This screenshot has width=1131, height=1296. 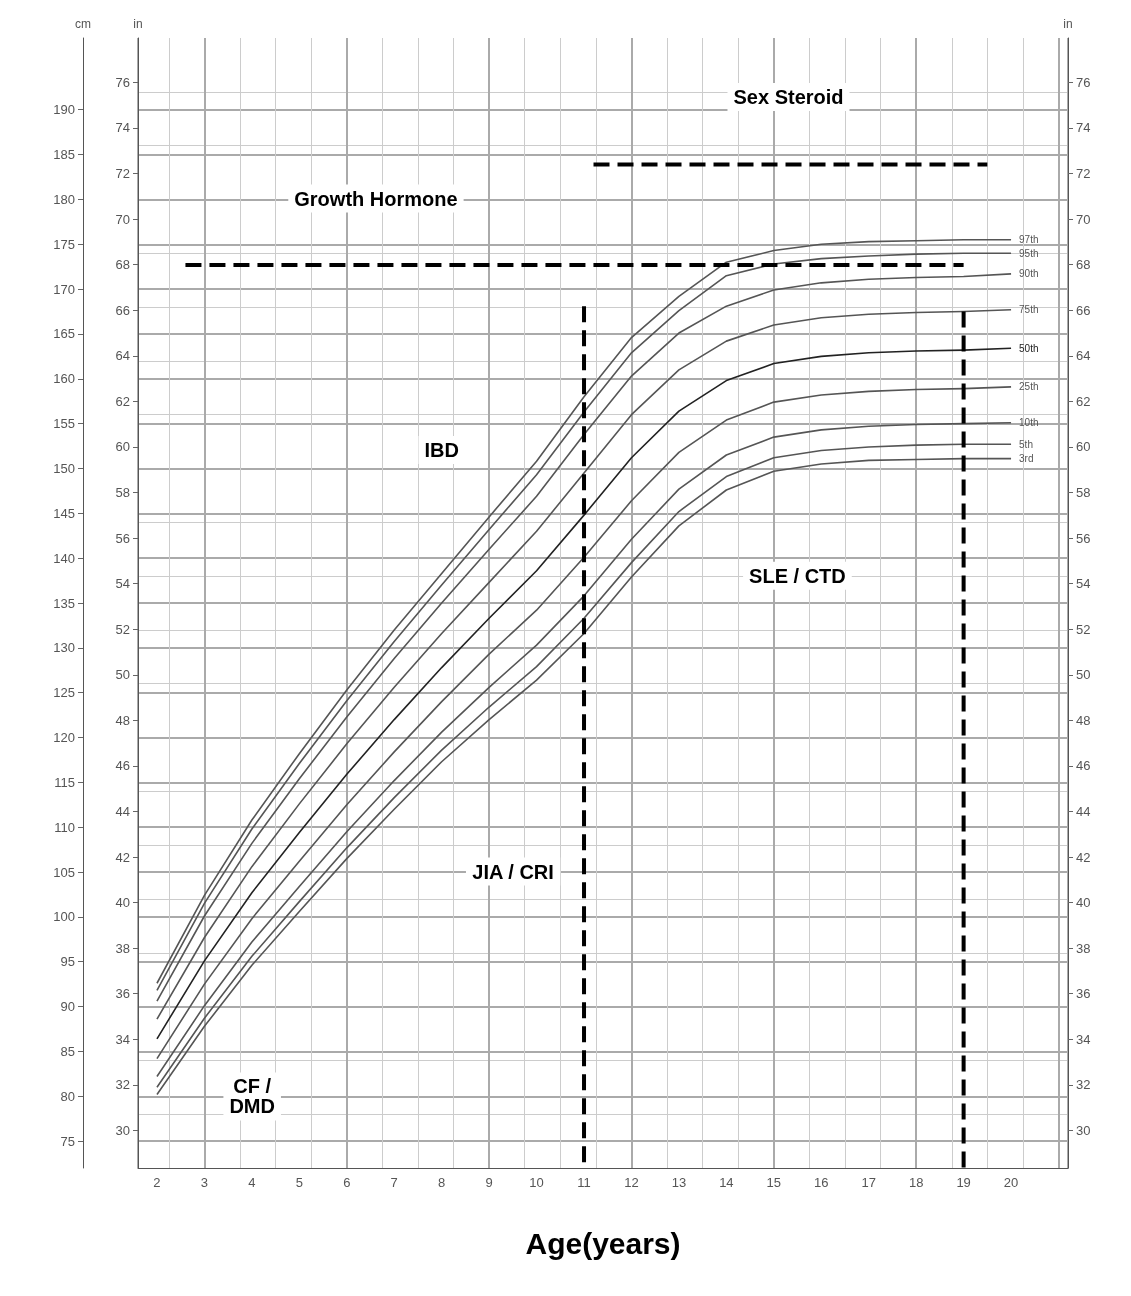 I want to click on x-tick-label: 12, so click(x=631, y=1182).